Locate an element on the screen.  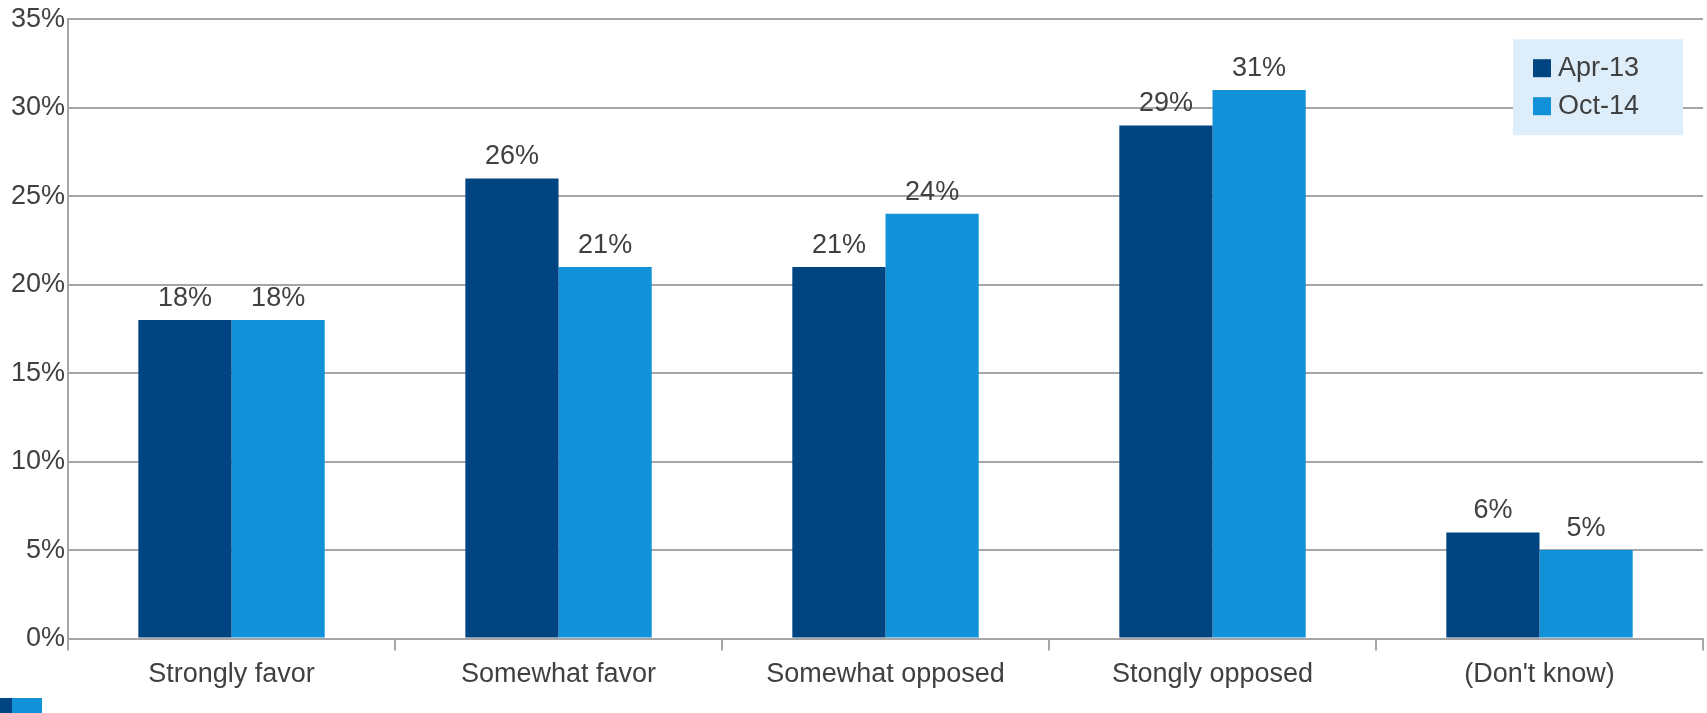
y-tick-label: 5% is located at coordinates (46, 548).